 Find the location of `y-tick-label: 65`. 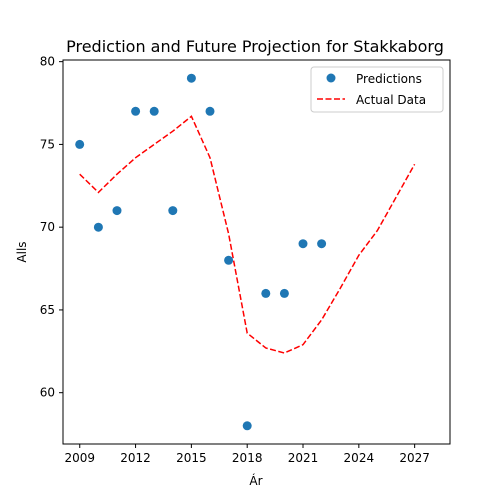

y-tick-label: 65 is located at coordinates (47, 310).